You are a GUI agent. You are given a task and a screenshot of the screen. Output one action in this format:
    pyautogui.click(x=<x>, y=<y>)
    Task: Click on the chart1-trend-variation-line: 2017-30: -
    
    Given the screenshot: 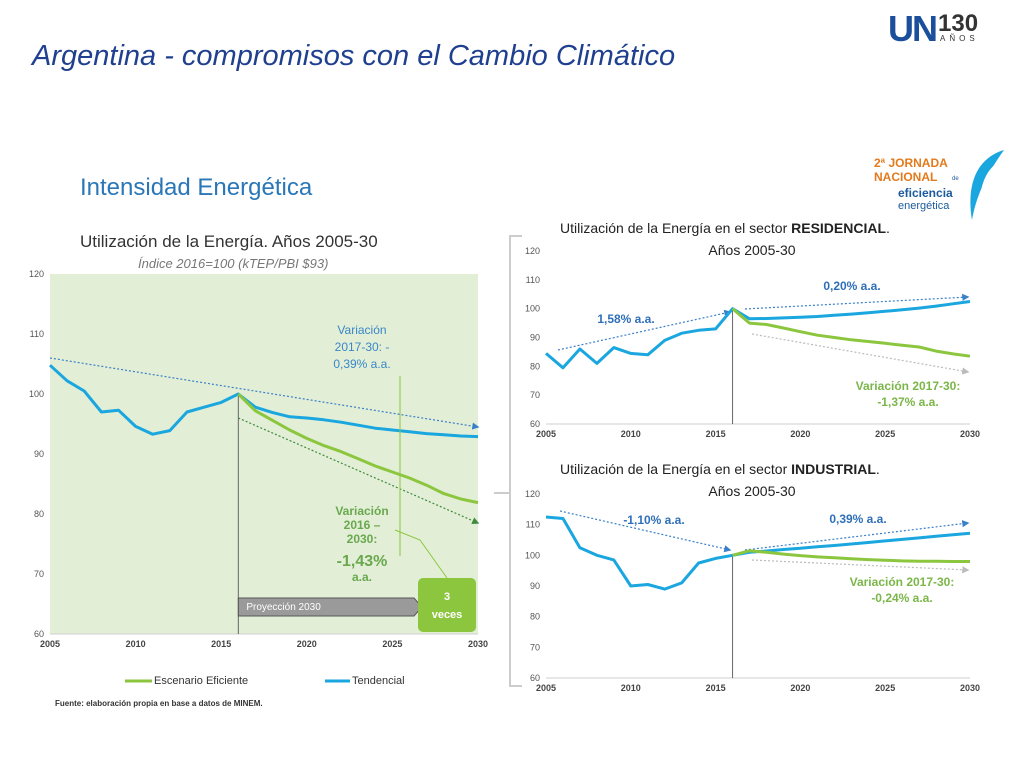 What is the action you would take?
    pyautogui.click(x=362, y=347)
    